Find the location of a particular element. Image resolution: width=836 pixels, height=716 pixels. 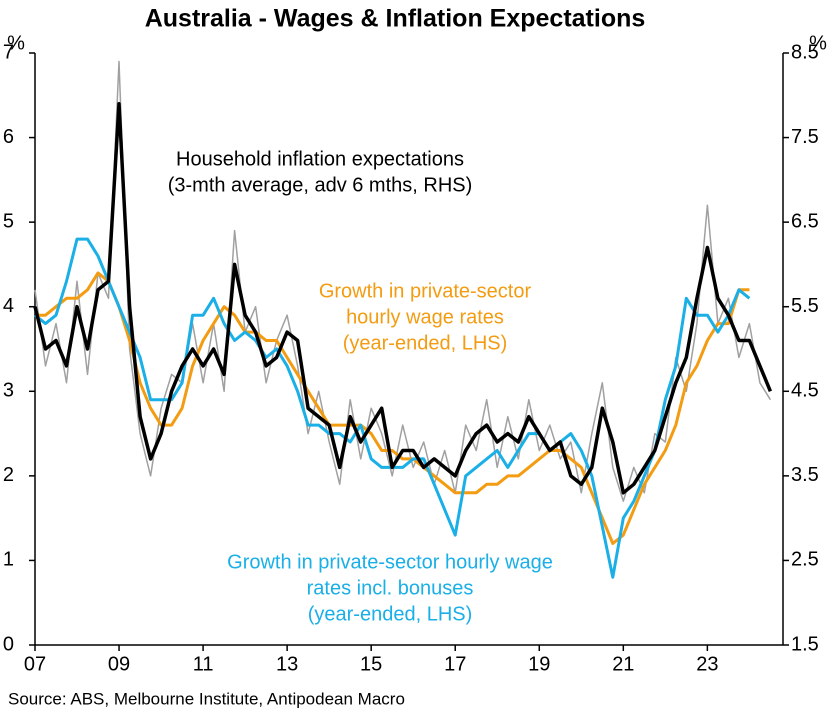

x-tick-label: 23 is located at coordinates (707, 664).